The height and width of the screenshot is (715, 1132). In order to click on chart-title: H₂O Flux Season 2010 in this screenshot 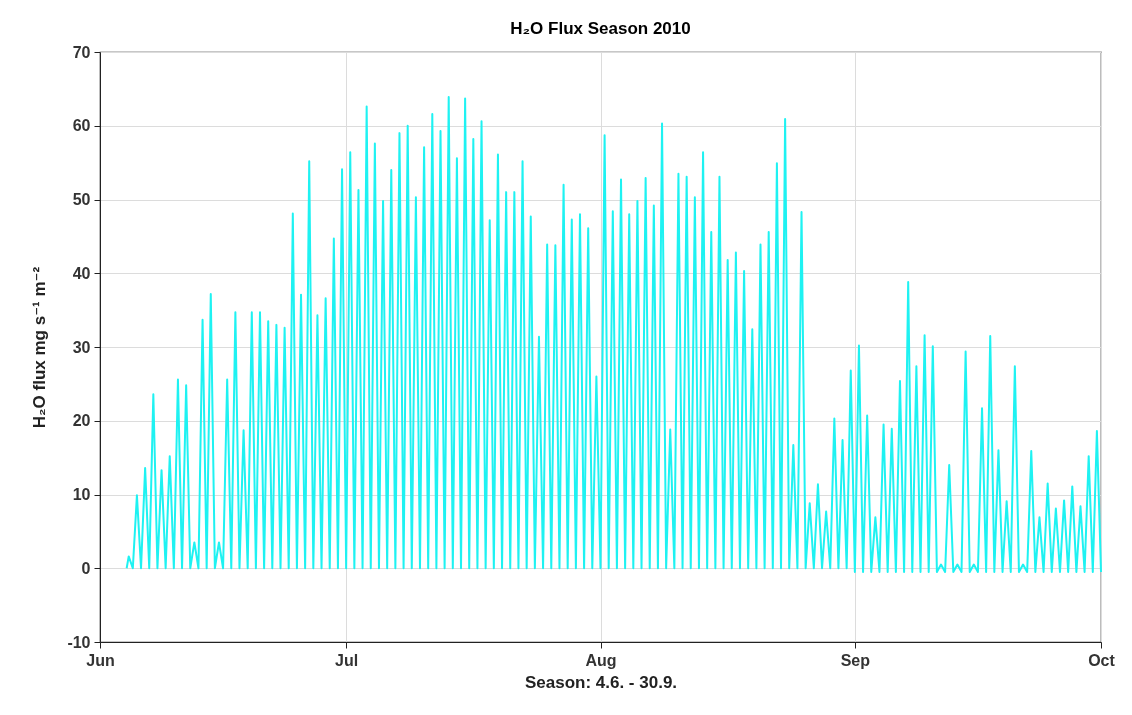, I will do `click(600, 28)`.